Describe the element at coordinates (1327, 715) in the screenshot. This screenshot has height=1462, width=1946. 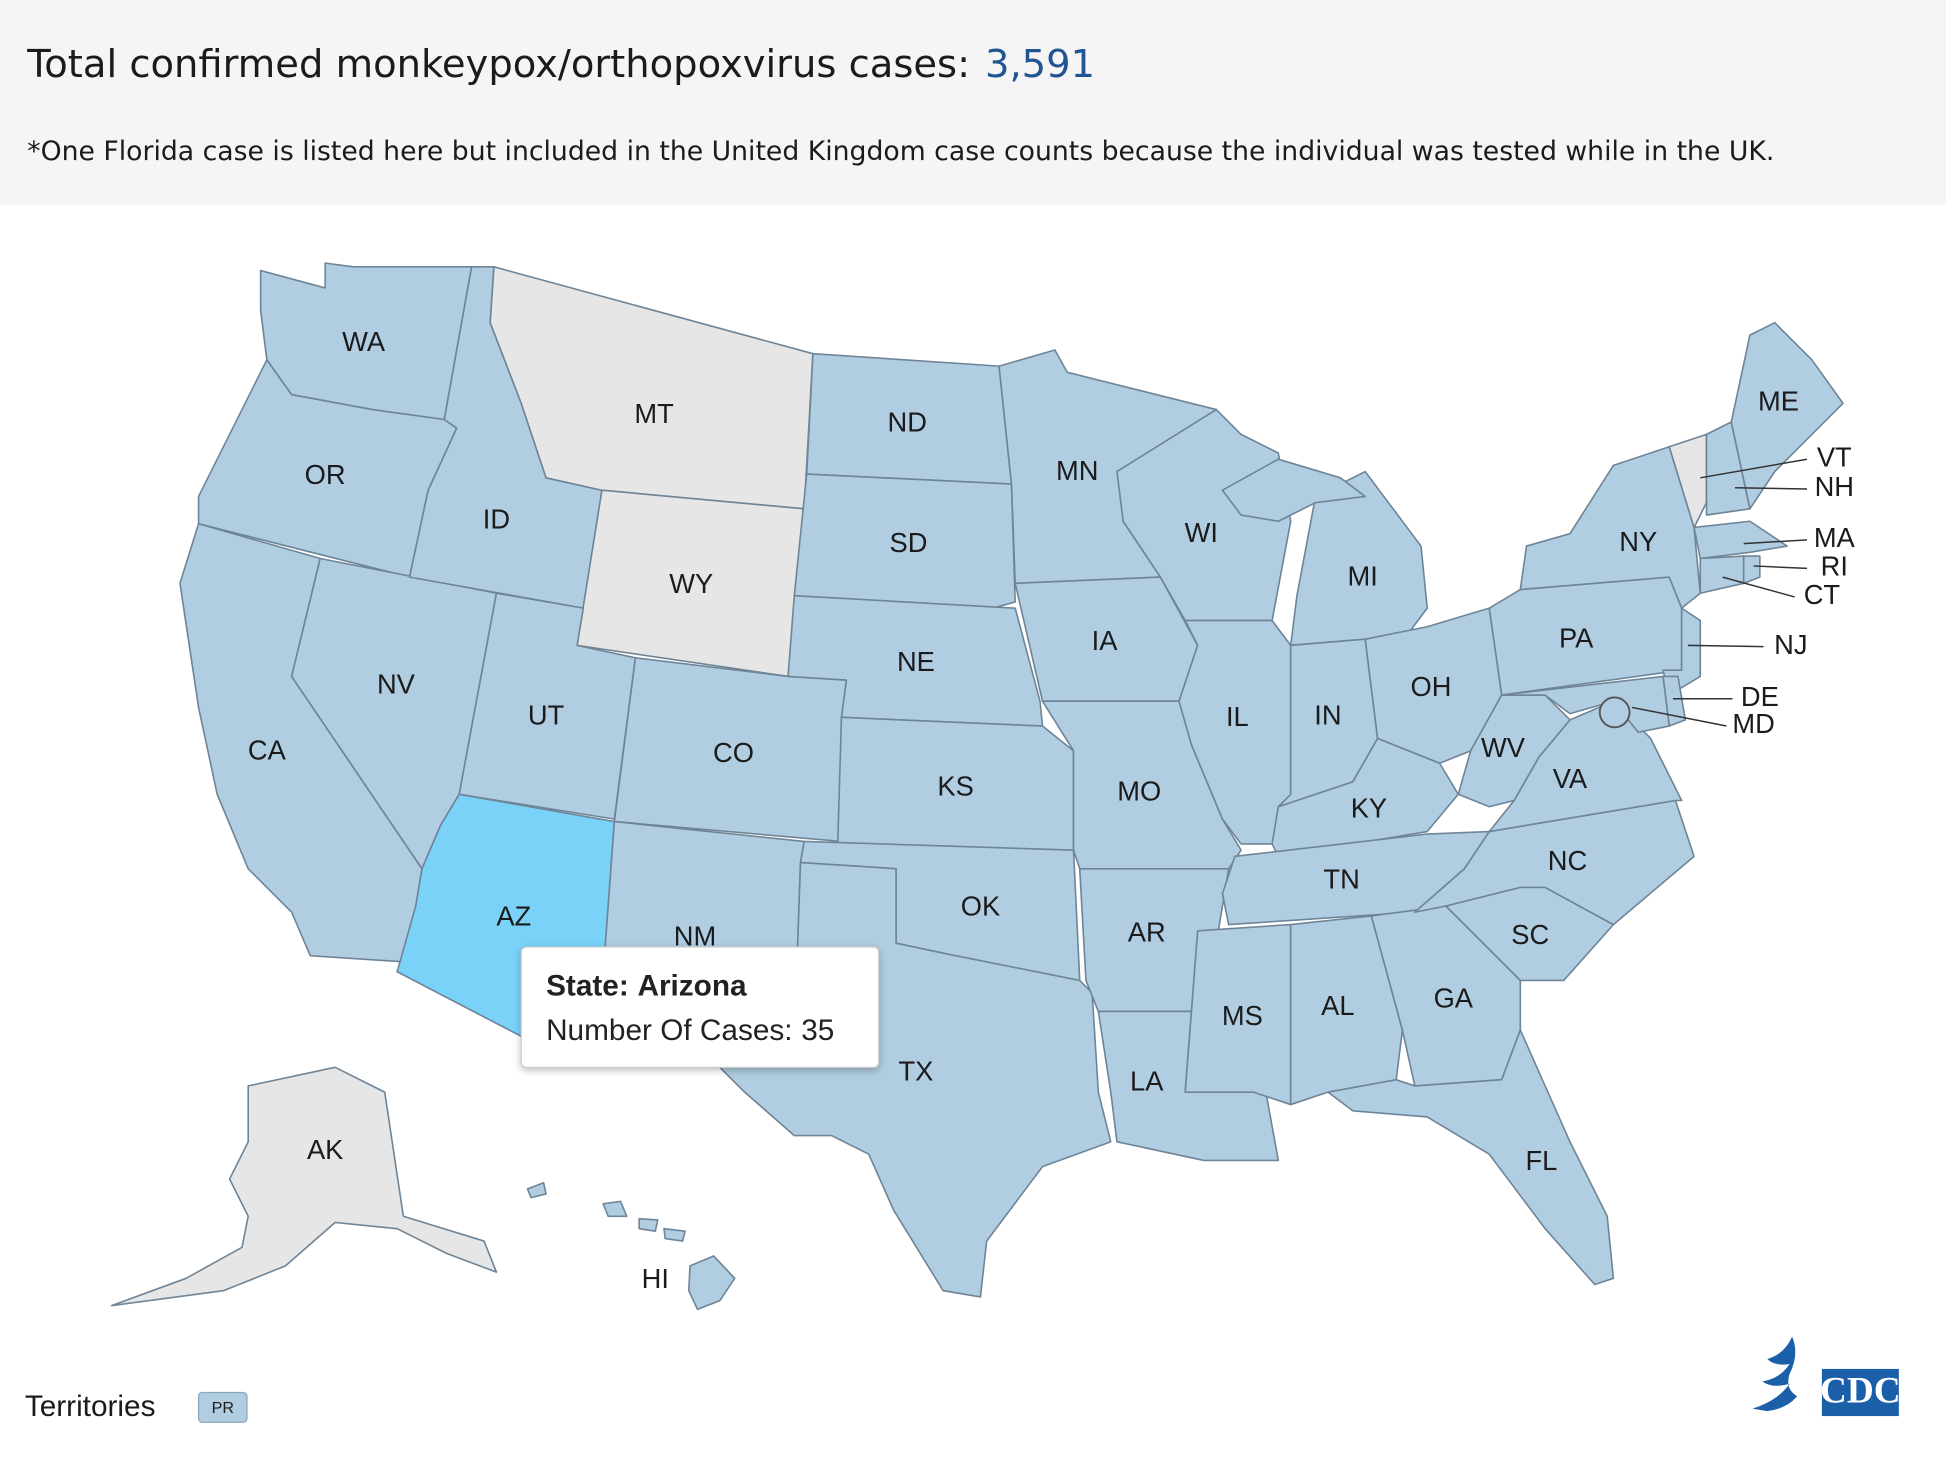
I see `state-label: IN` at that location.